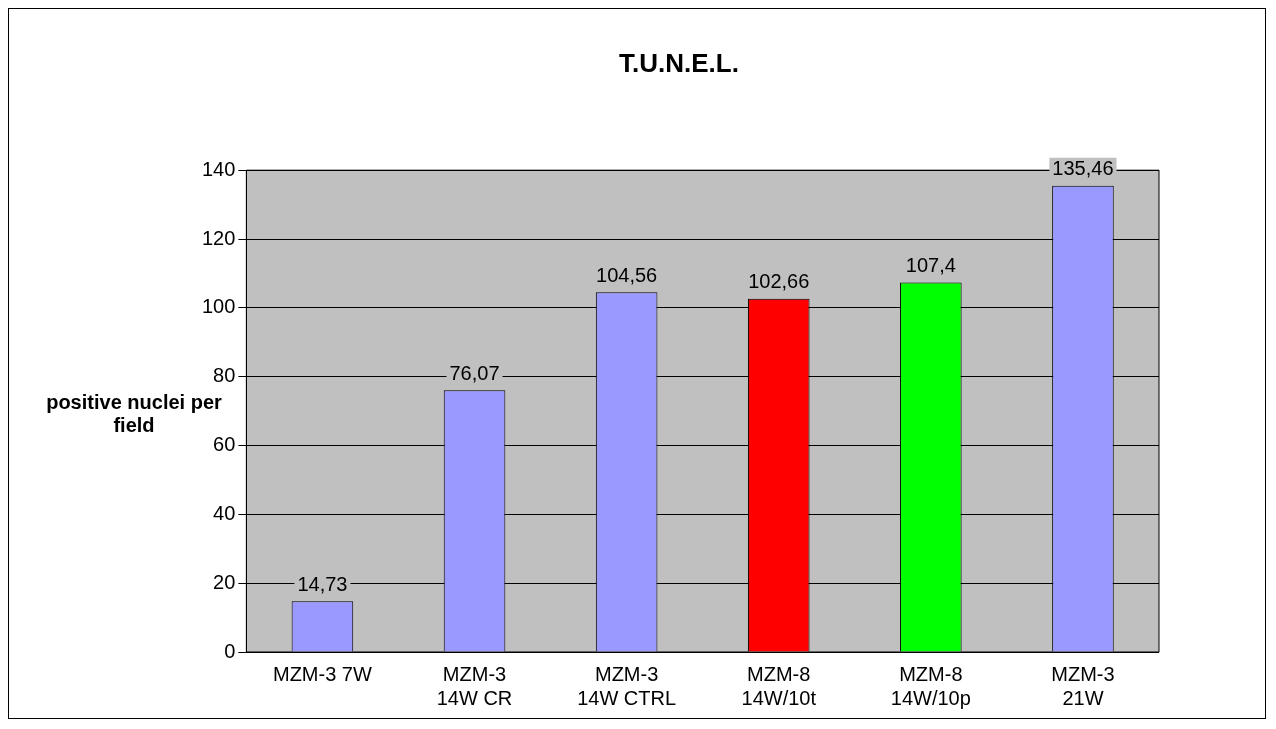 The height and width of the screenshot is (729, 1276). What do you see at coordinates (224, 581) in the screenshot?
I see `y-tick-label: 20` at bounding box center [224, 581].